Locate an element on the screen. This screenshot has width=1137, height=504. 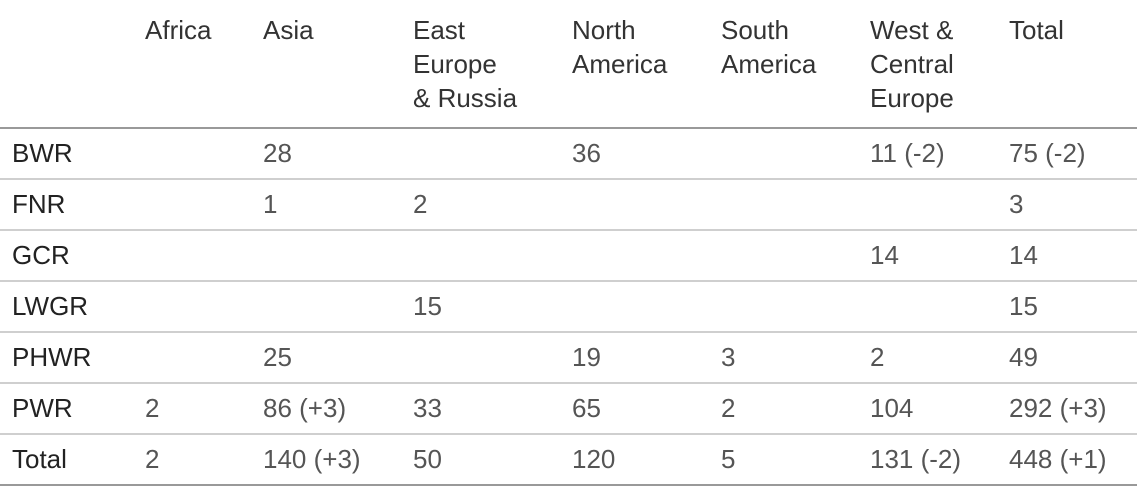
table-cell: 49 is located at coordinates (1067, 358).